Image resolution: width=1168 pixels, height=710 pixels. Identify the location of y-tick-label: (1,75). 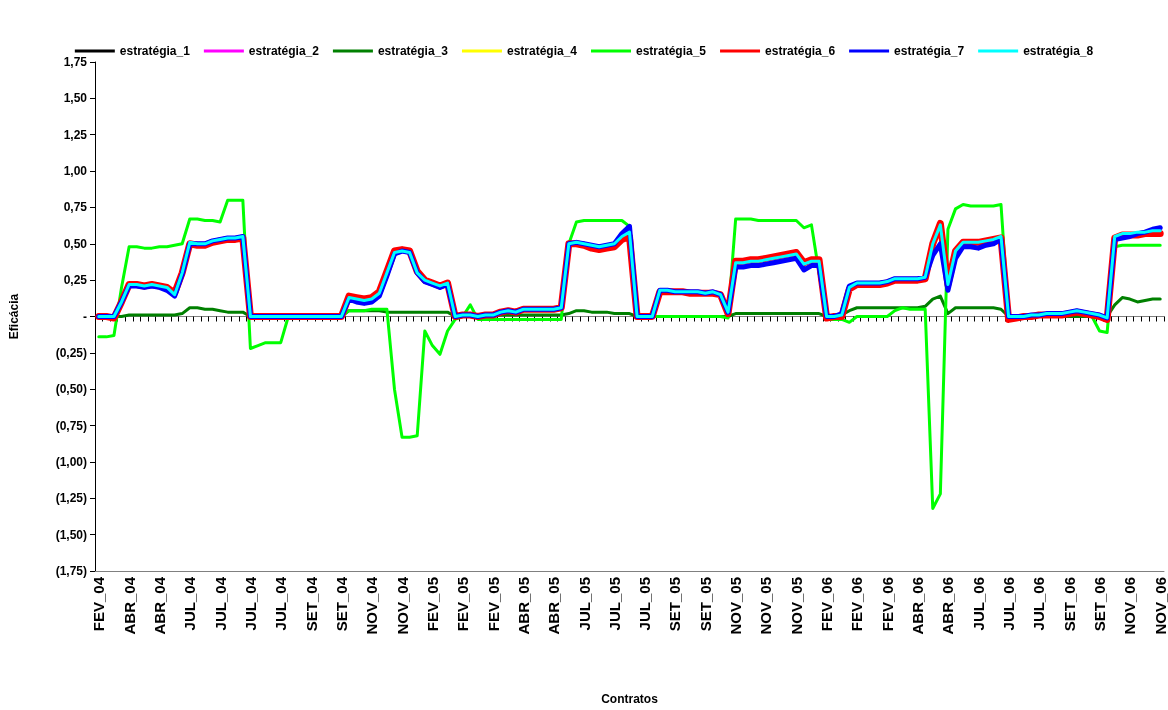
(71, 571).